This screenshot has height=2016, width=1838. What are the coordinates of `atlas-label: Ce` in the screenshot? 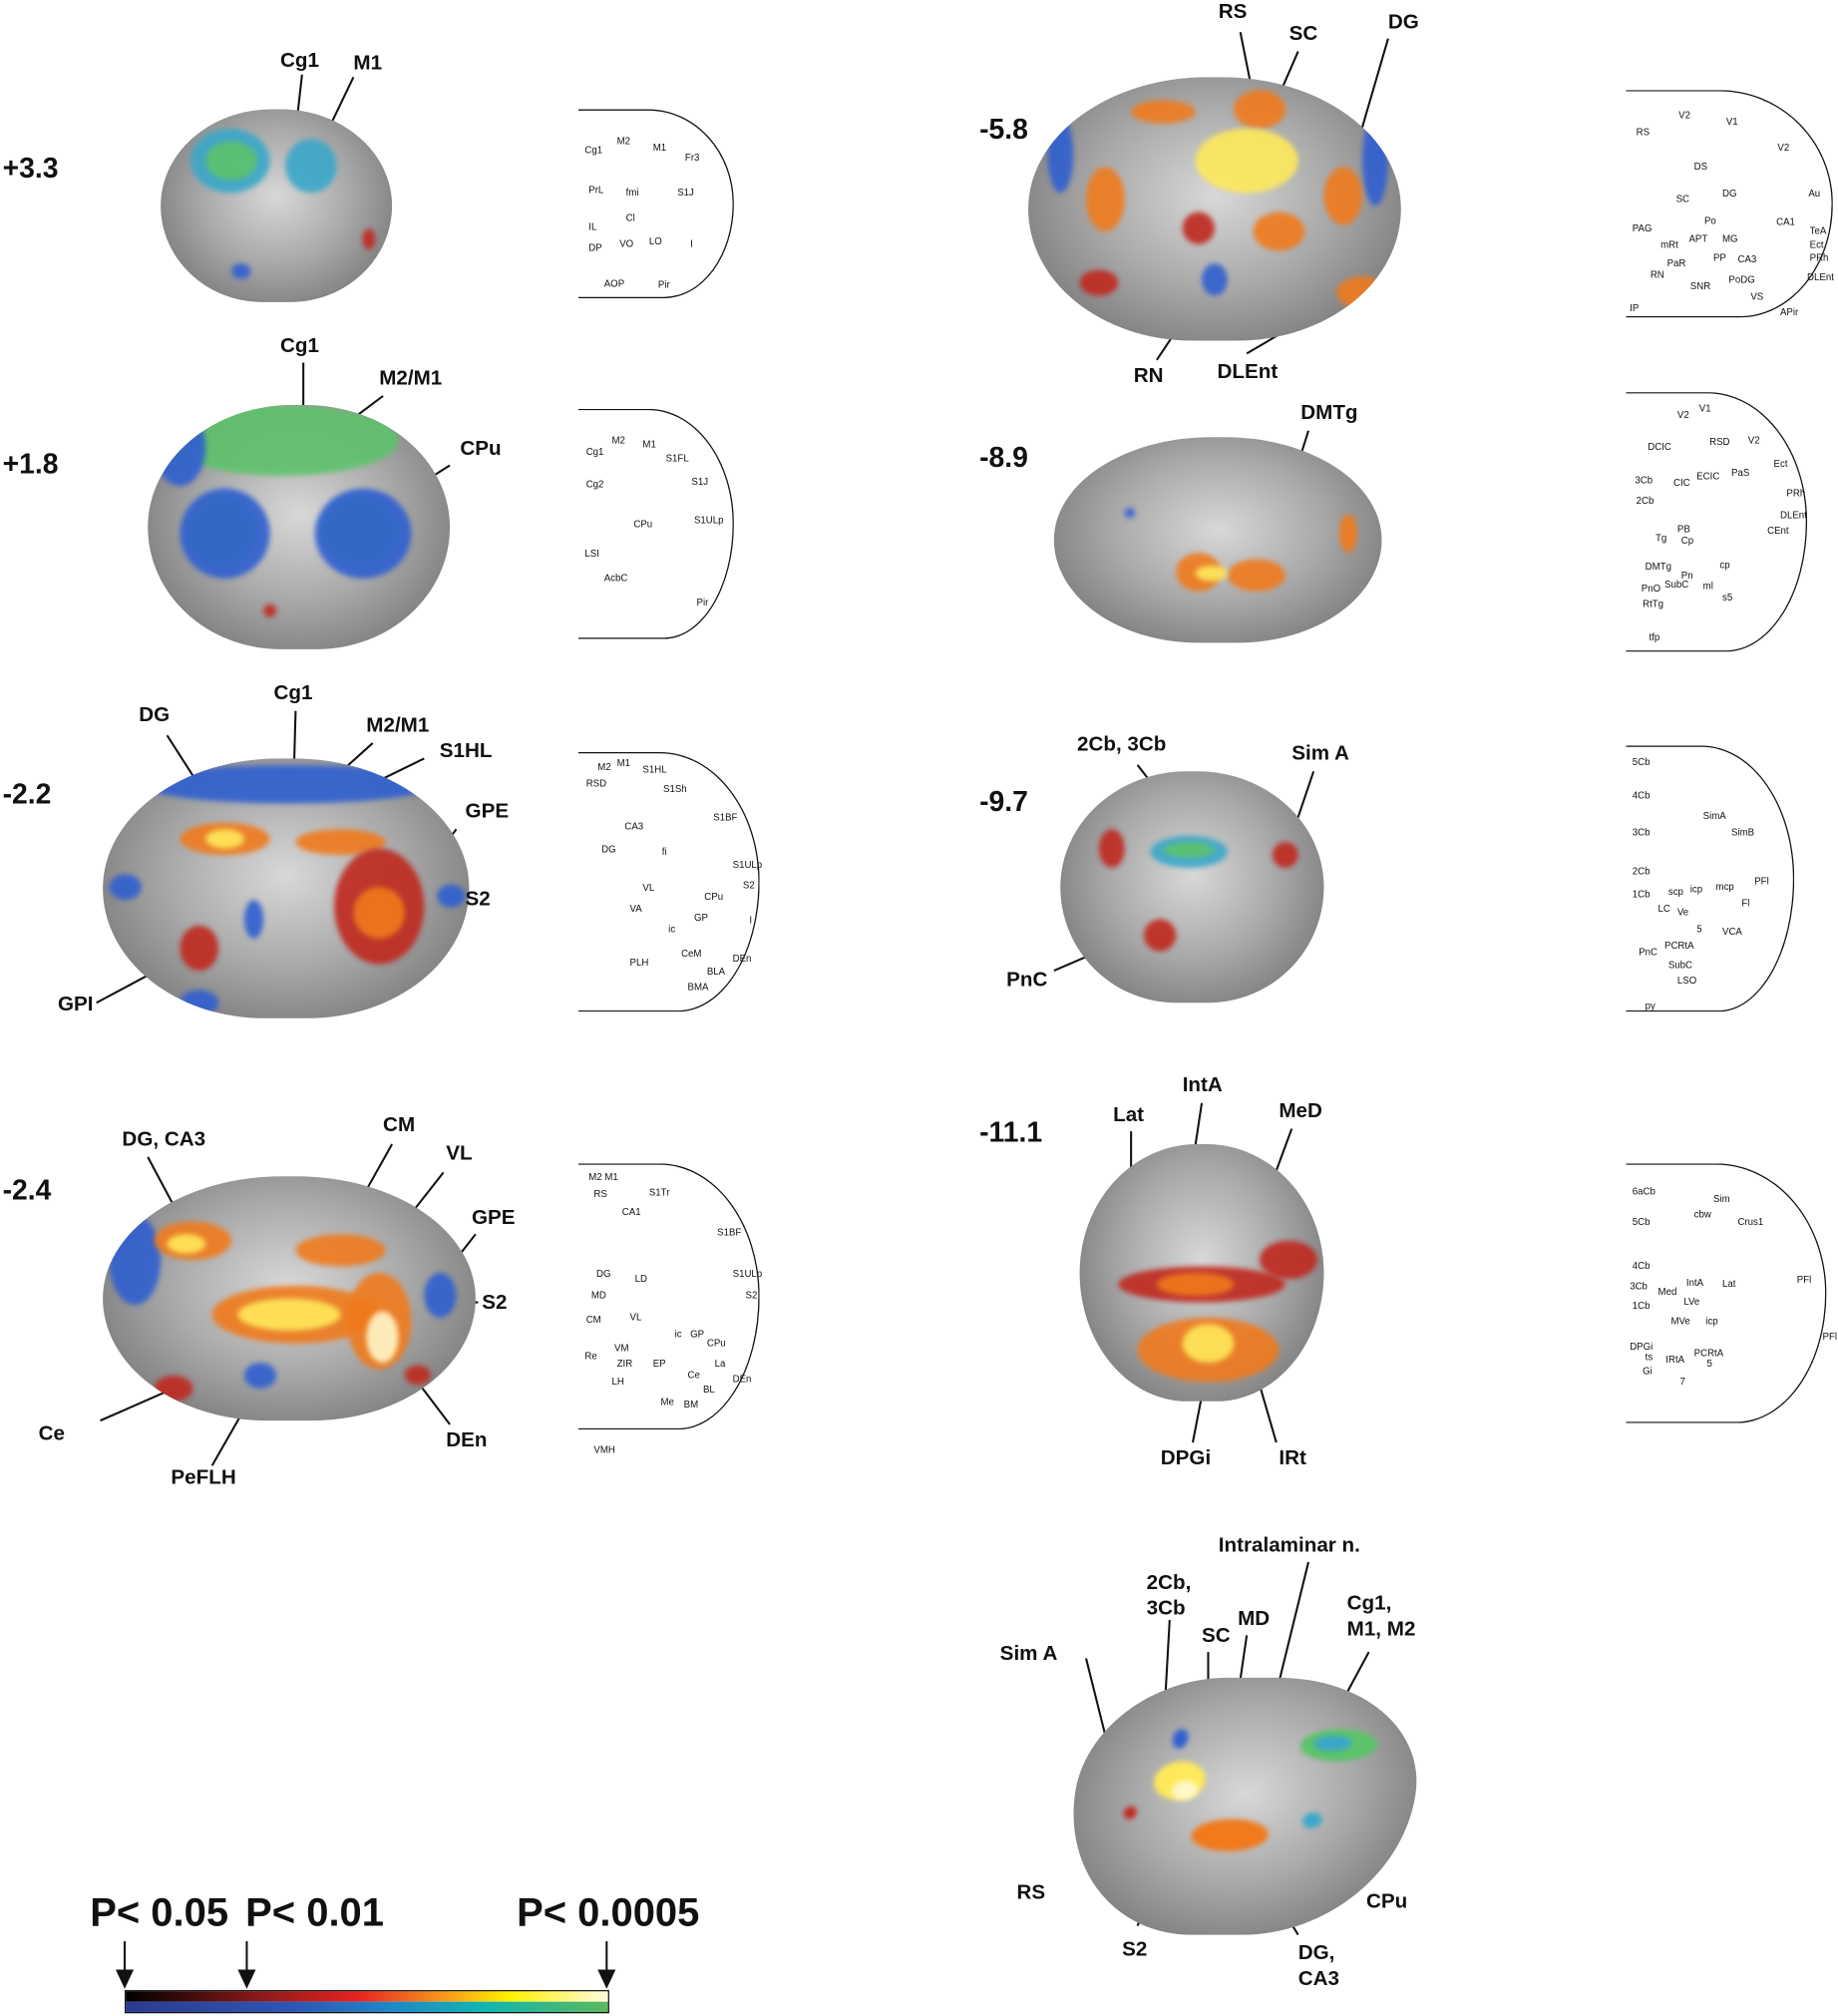 It's located at (693, 1376).